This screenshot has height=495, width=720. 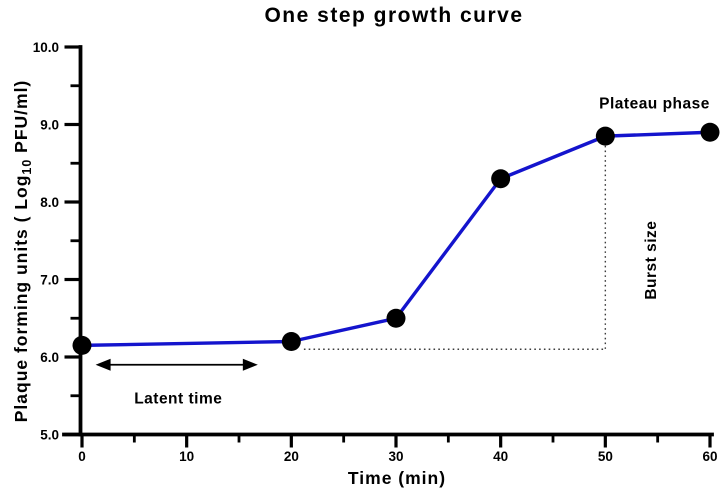 I want to click on x-axis-label: Time (min), so click(x=397, y=478).